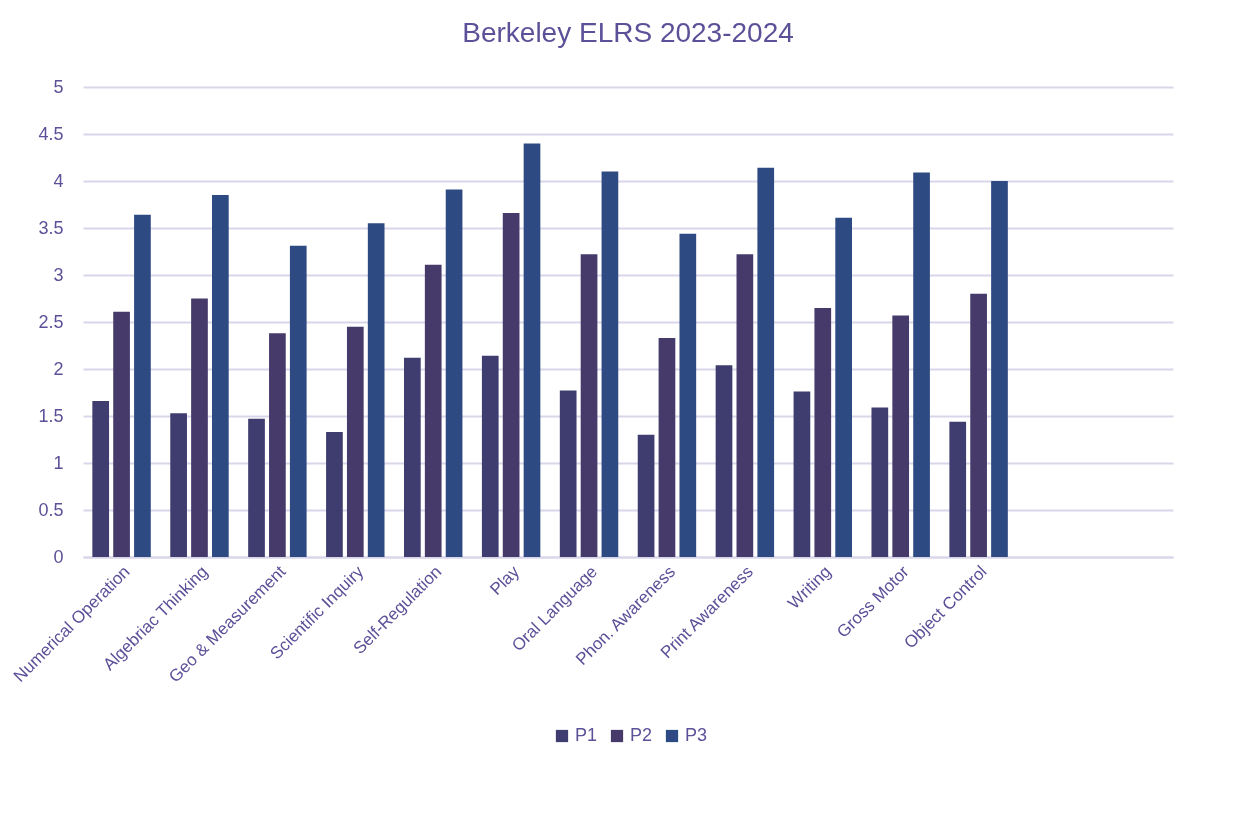 This screenshot has width=1252, height=836. I want to click on y-tick-label: 3, so click(58, 274).